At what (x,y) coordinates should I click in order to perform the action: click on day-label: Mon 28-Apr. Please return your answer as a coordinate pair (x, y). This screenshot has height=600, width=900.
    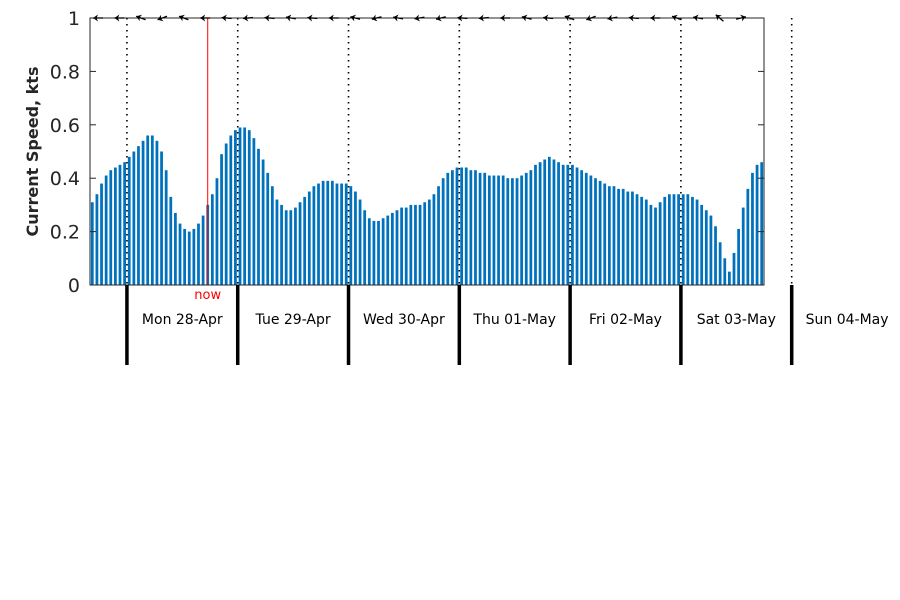
    Looking at the image, I should click on (182, 320).